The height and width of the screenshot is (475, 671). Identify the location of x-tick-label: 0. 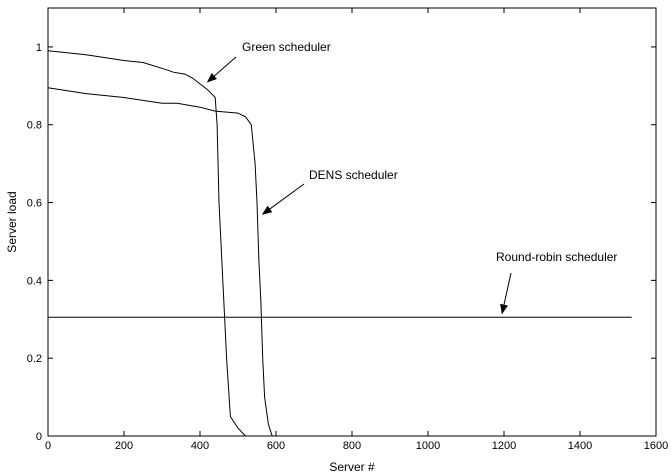
(48, 446).